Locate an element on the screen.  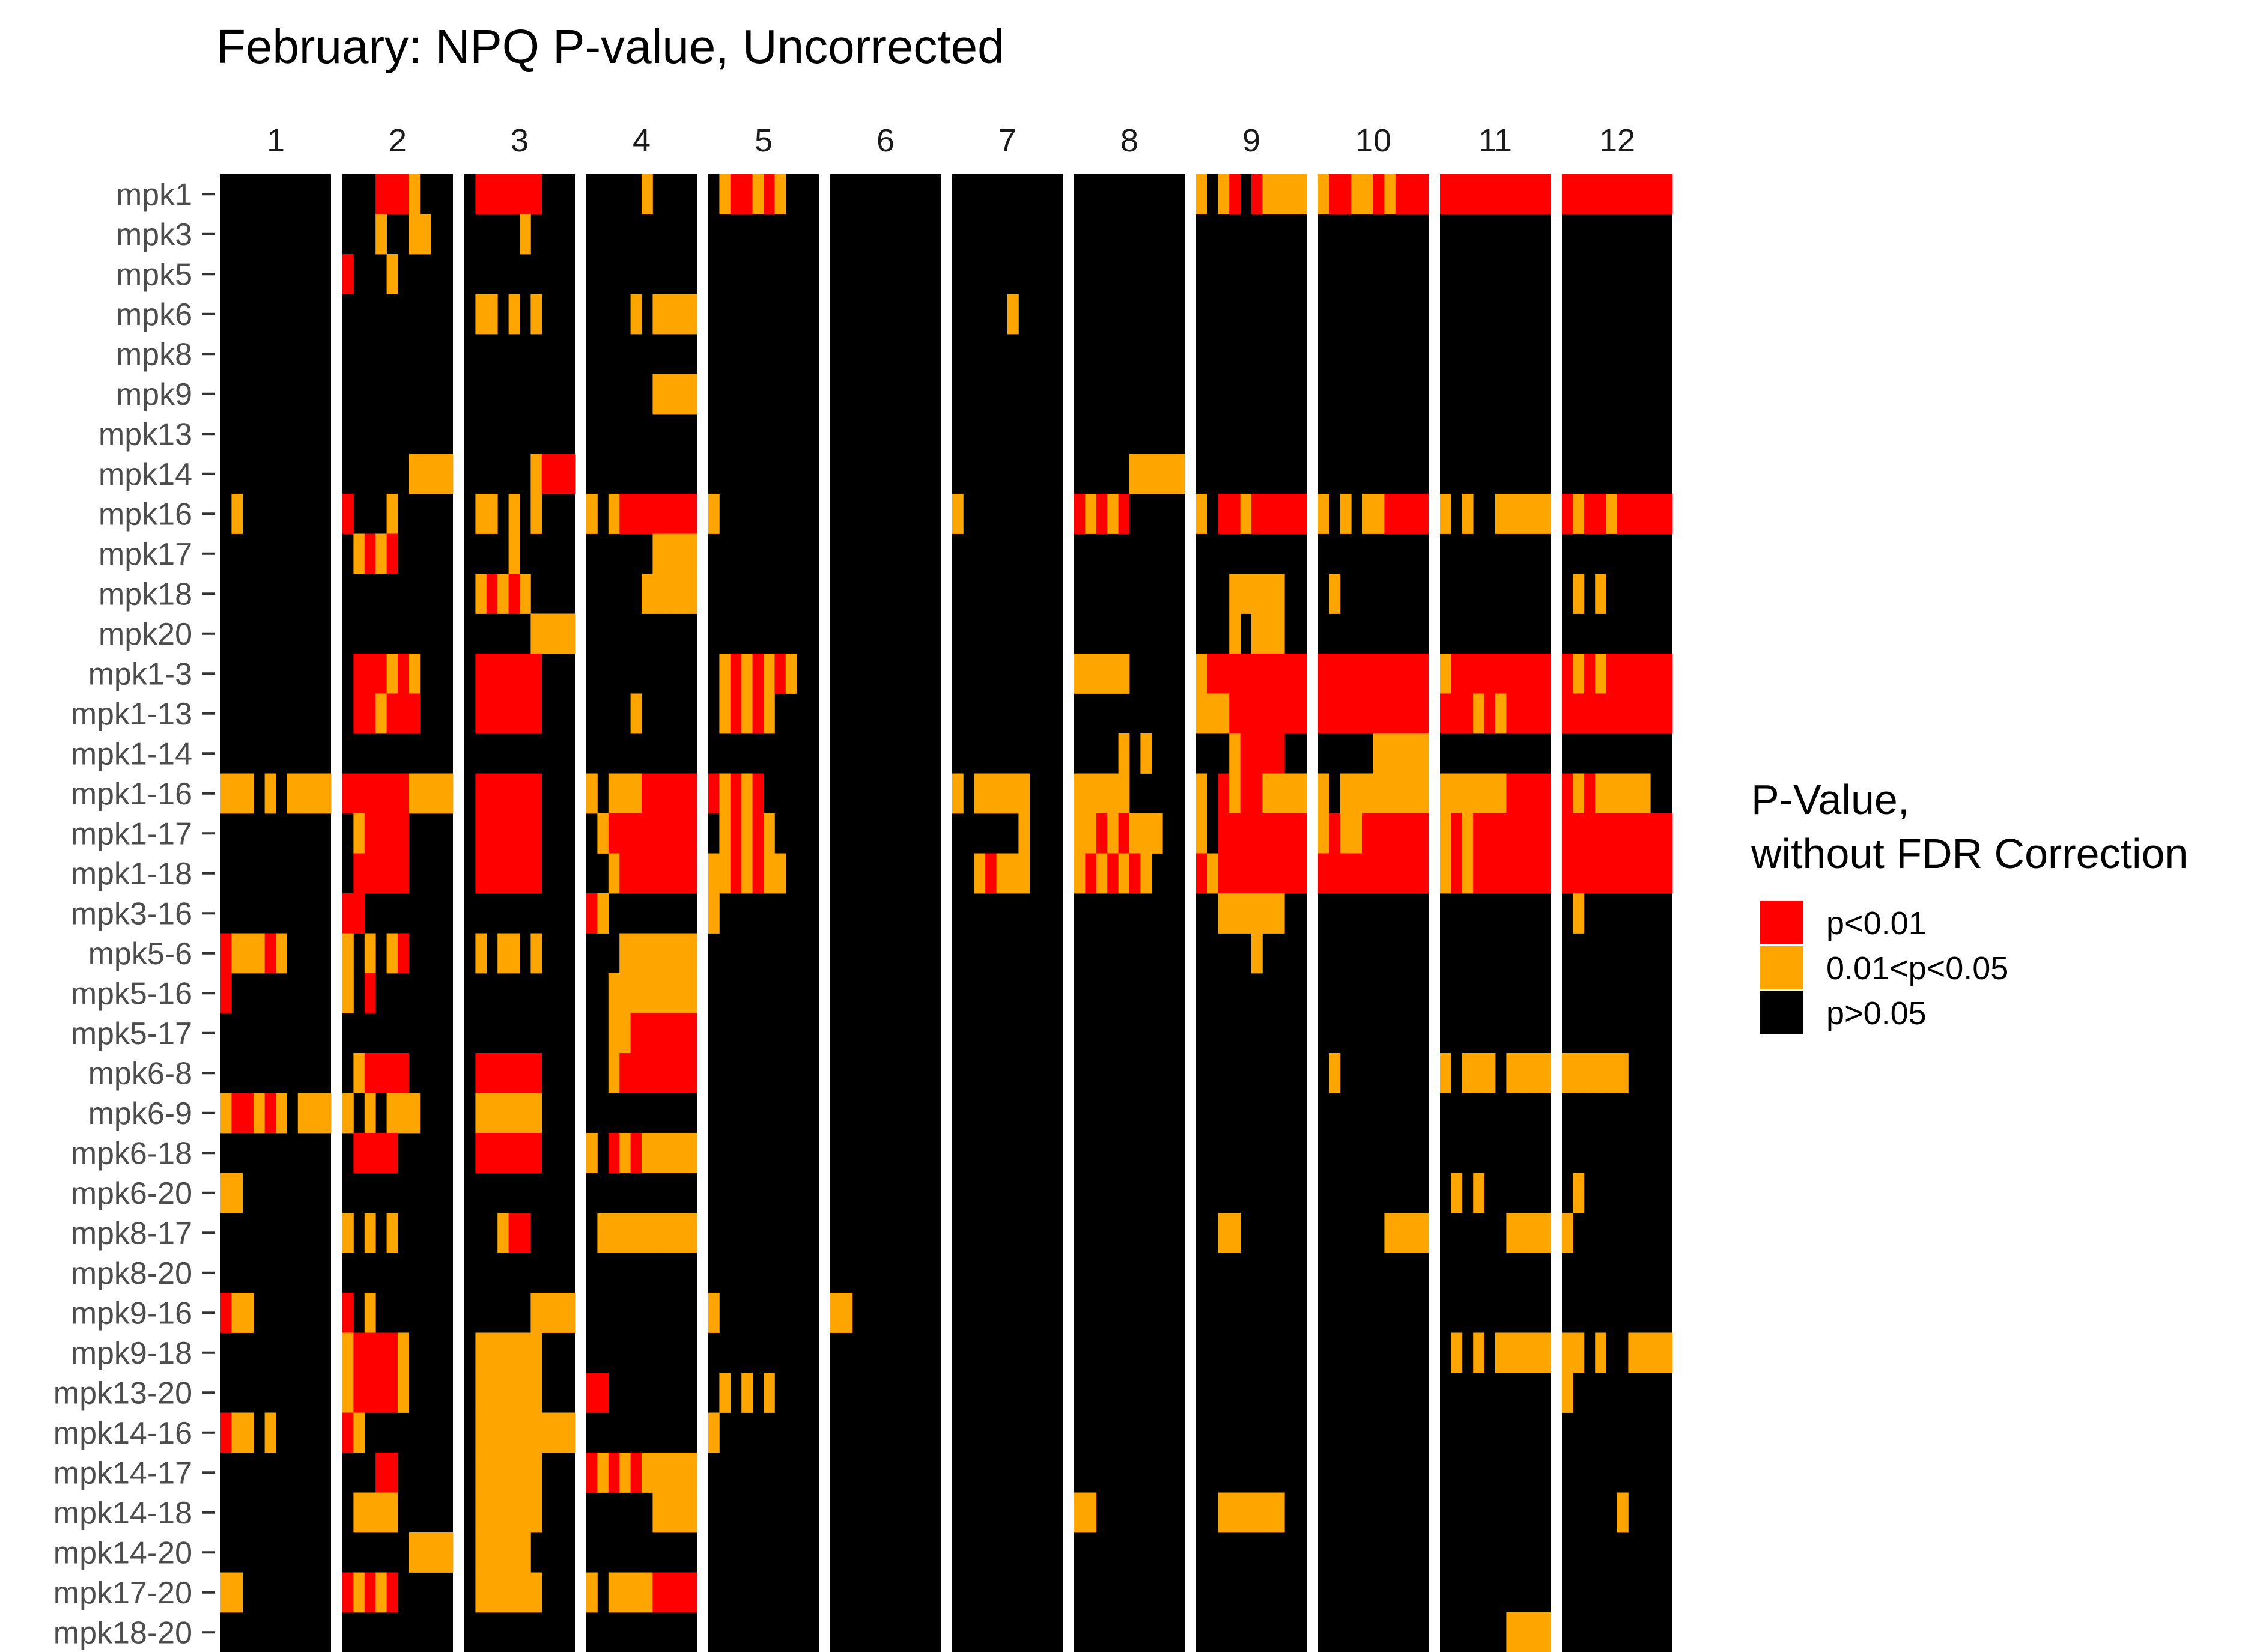
legend-label: p<0.01 is located at coordinates (1876, 923).